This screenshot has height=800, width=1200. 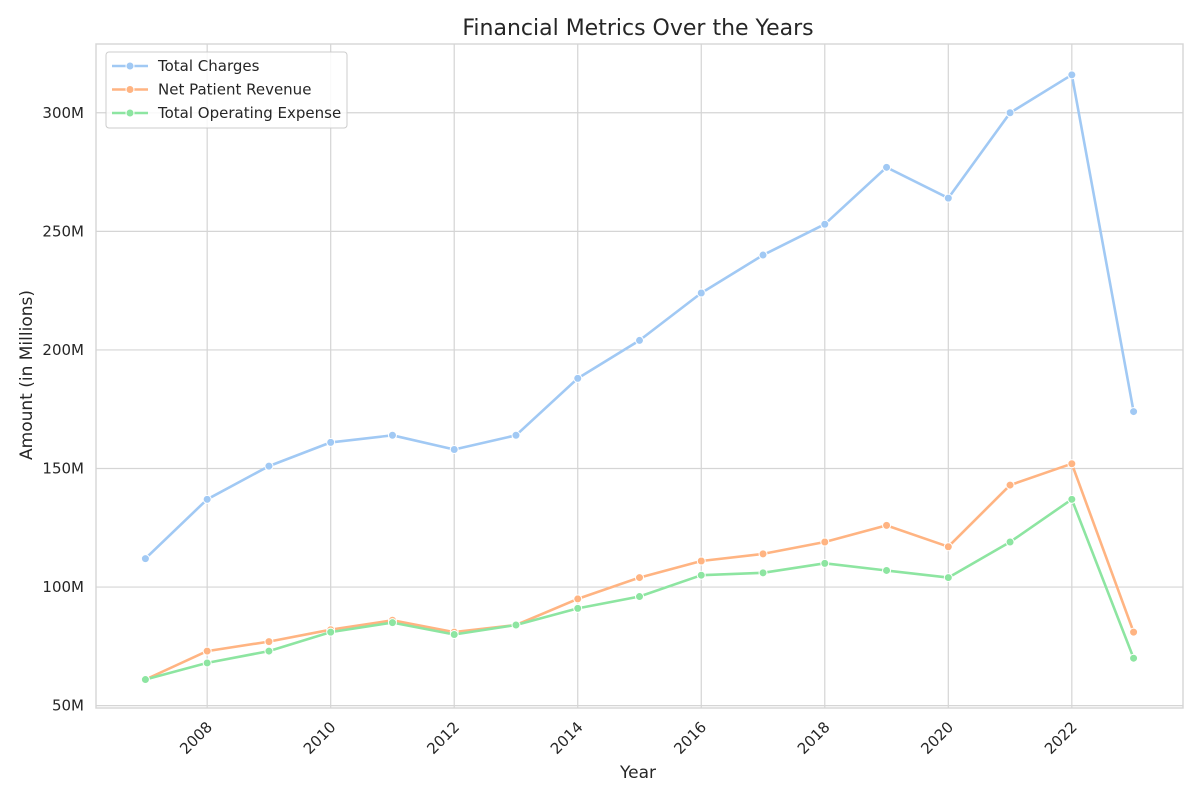 What do you see at coordinates (443, 738) in the screenshot?
I see `x-tick-label: 2012` at bounding box center [443, 738].